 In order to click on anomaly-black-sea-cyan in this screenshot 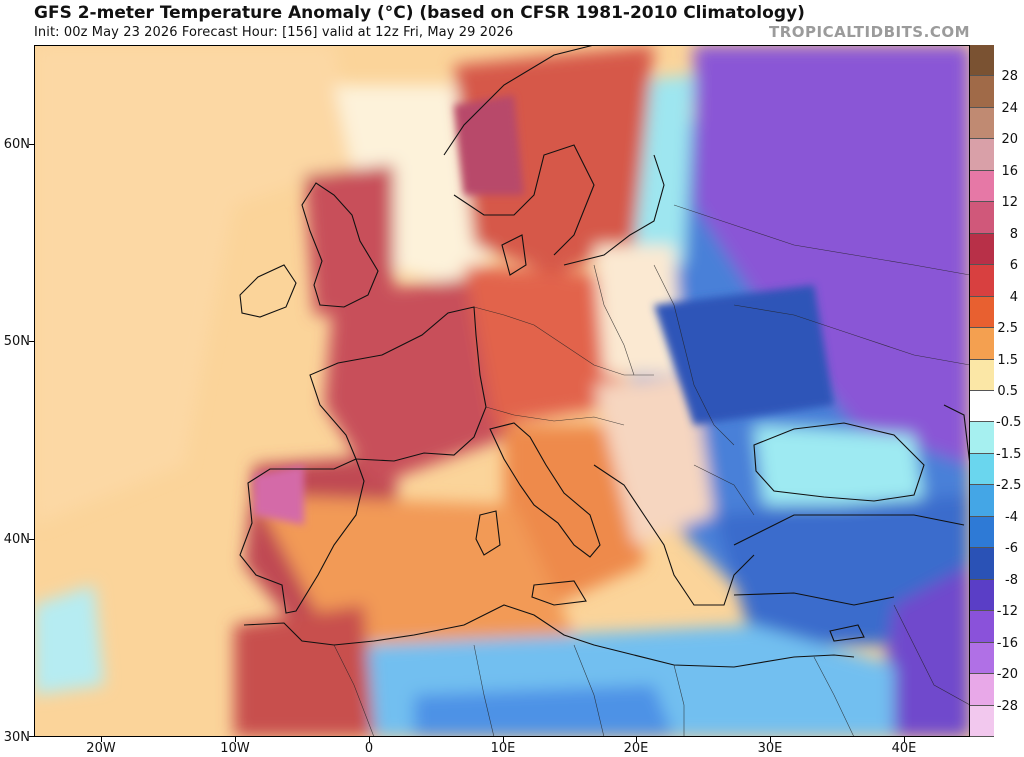, I will do `click(839, 465)`.